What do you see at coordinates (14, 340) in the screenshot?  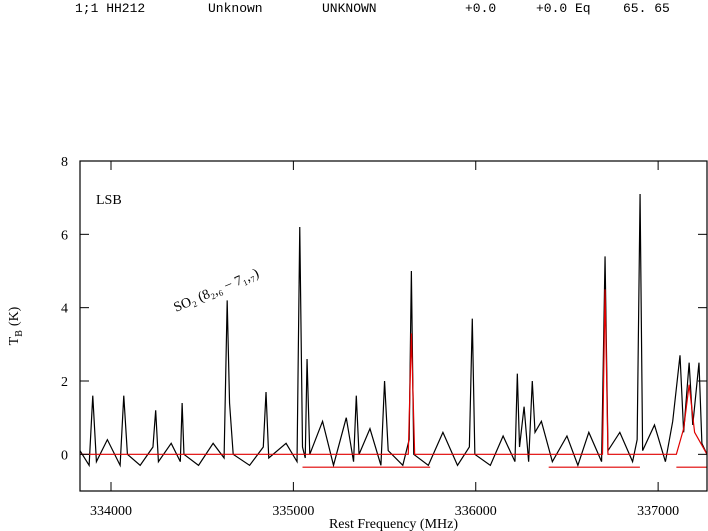 I see `y-label-symbol: T` at bounding box center [14, 340].